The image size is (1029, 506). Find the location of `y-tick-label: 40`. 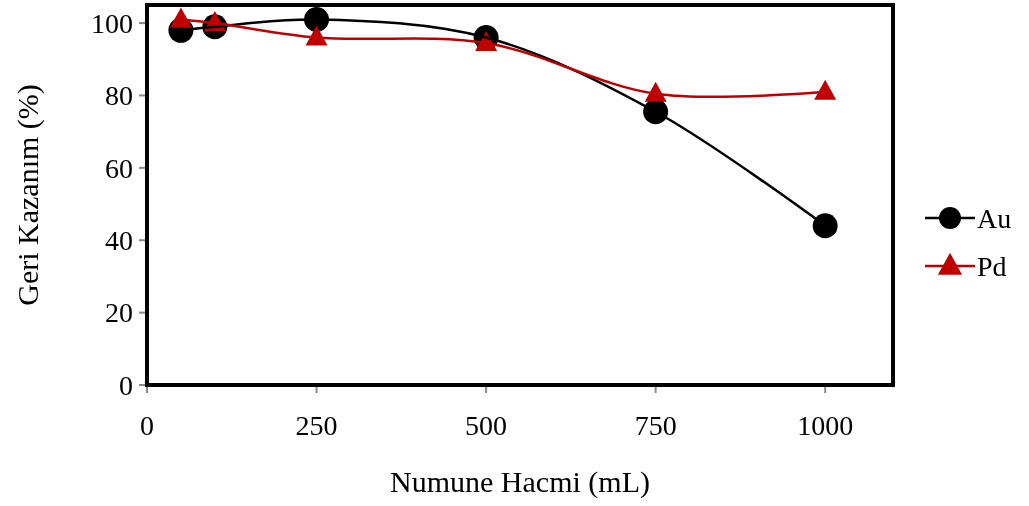

y-tick-label: 40 is located at coordinates (119, 241).